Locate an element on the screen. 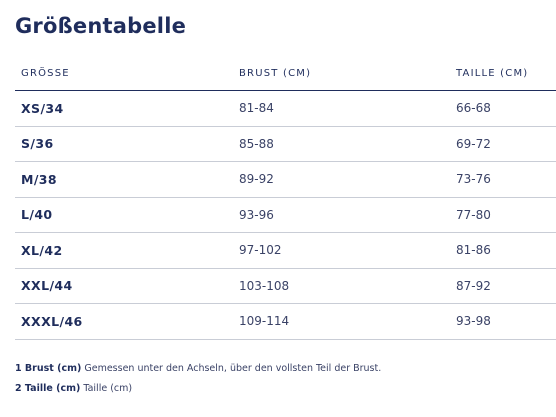 The height and width of the screenshot is (417, 556). brust-value: 85-88 is located at coordinates (341, 144).